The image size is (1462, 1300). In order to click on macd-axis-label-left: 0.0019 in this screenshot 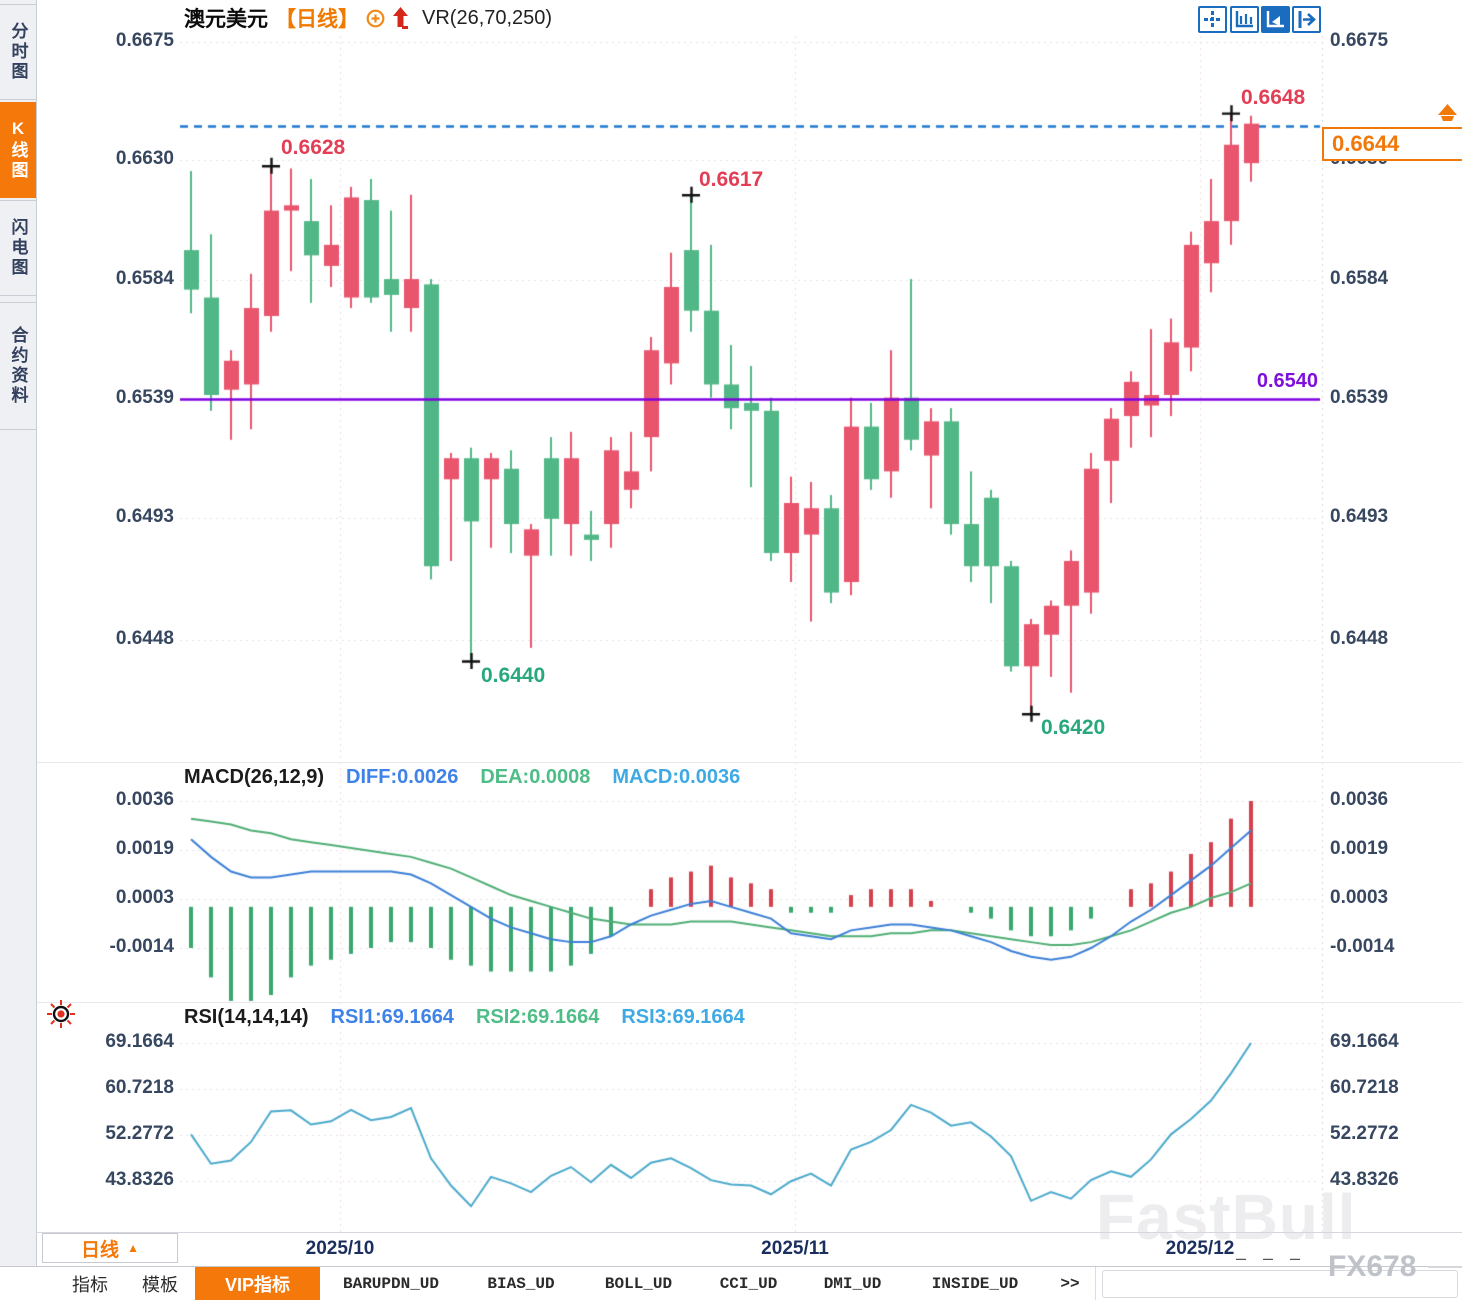, I will do `click(144, 848)`.